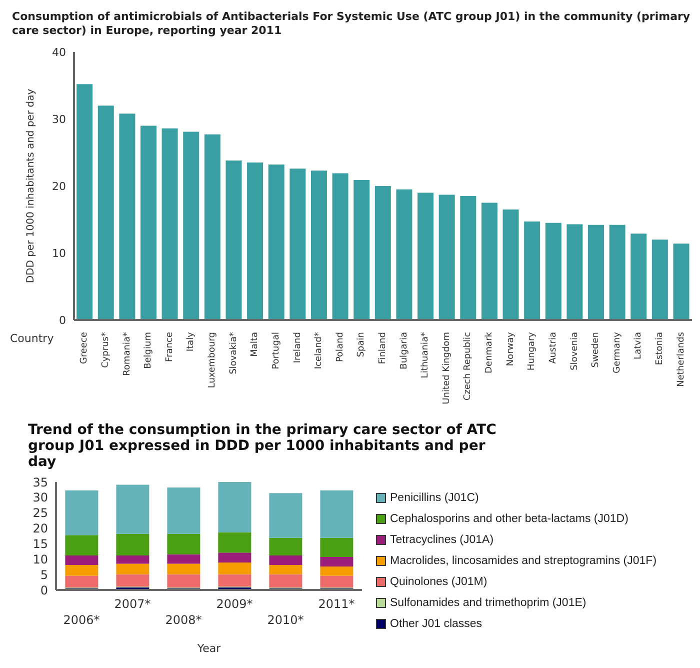  I want to click on x-tick-label: Portugal, so click(276, 351).